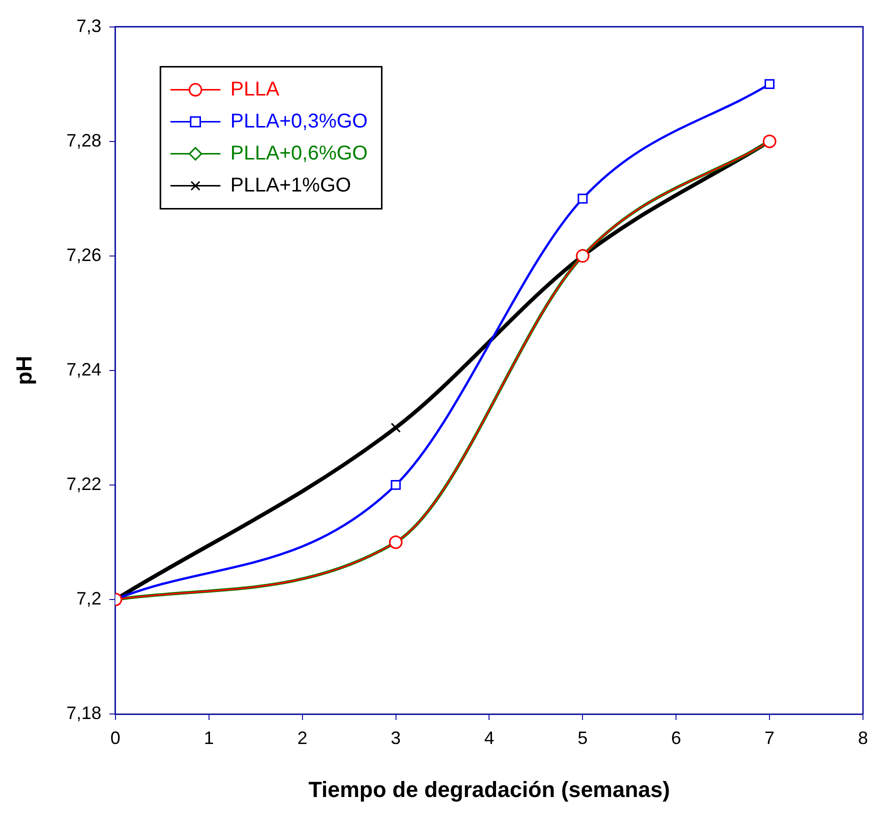 This screenshot has height=816, width=891. Describe the element at coordinates (489, 738) in the screenshot. I see `x-tick-label: 4` at that location.